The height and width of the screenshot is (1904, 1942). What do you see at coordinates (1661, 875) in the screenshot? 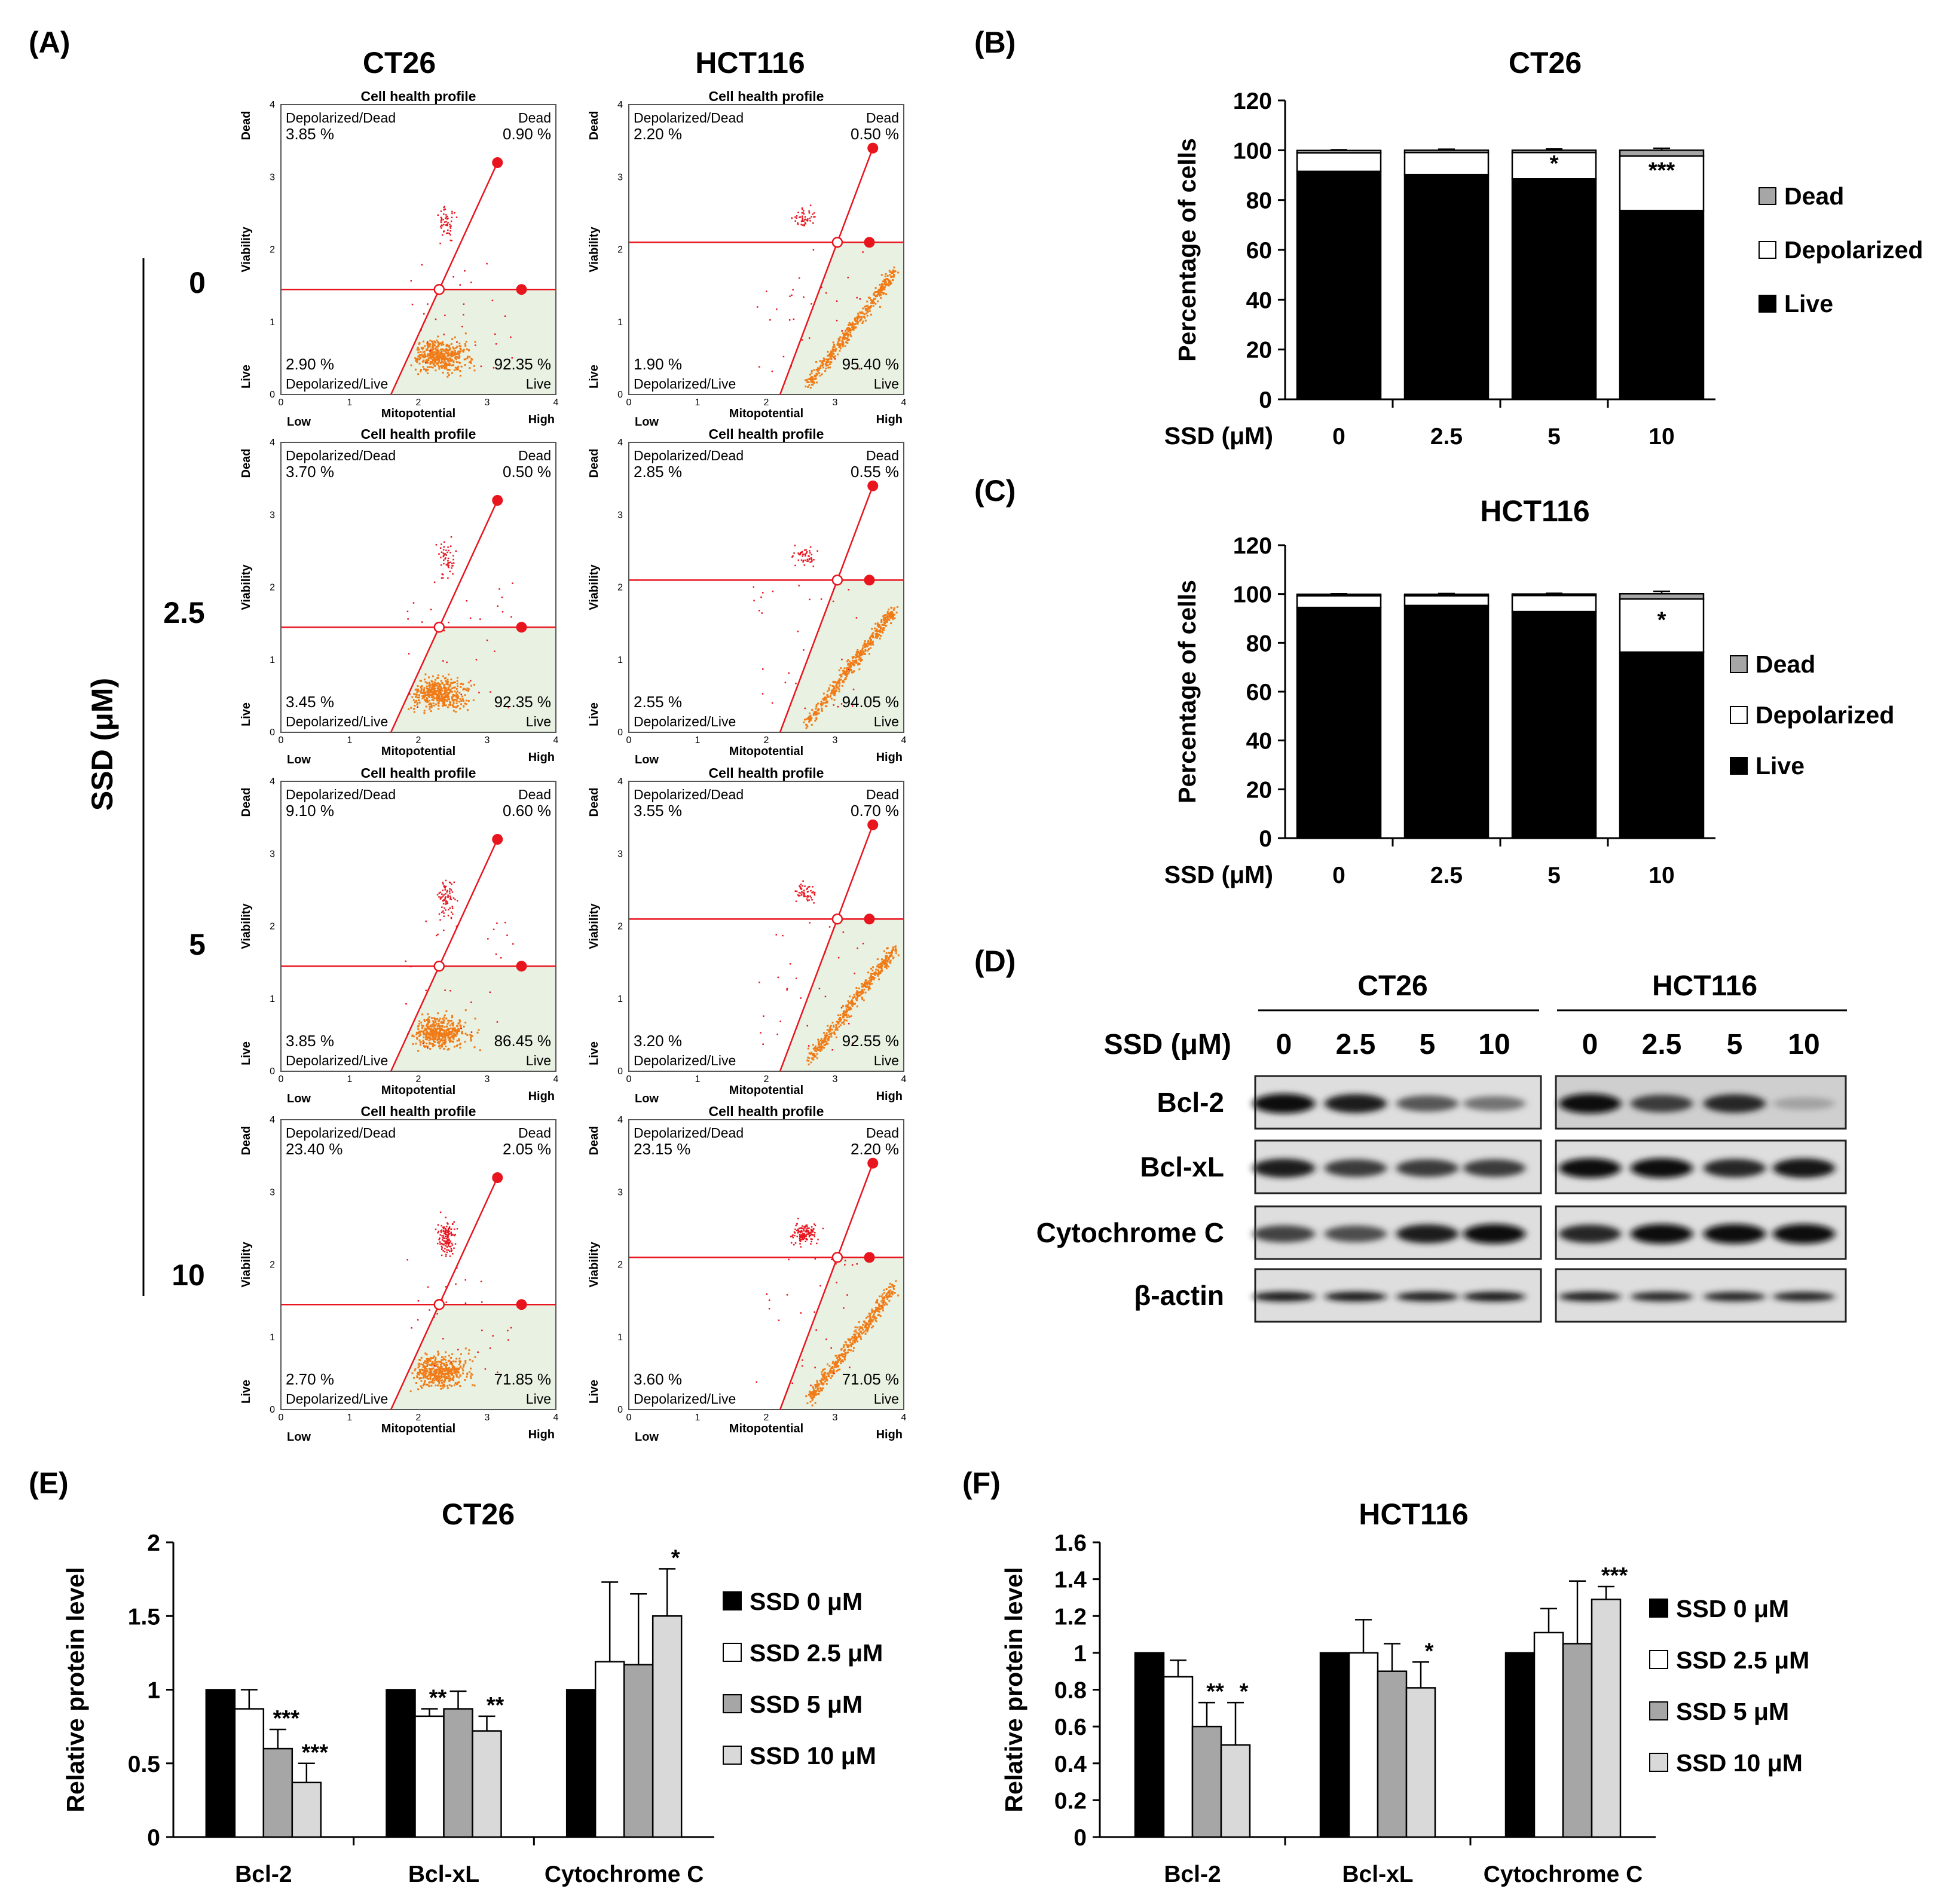
I see `x-tick-label: 10` at bounding box center [1661, 875].